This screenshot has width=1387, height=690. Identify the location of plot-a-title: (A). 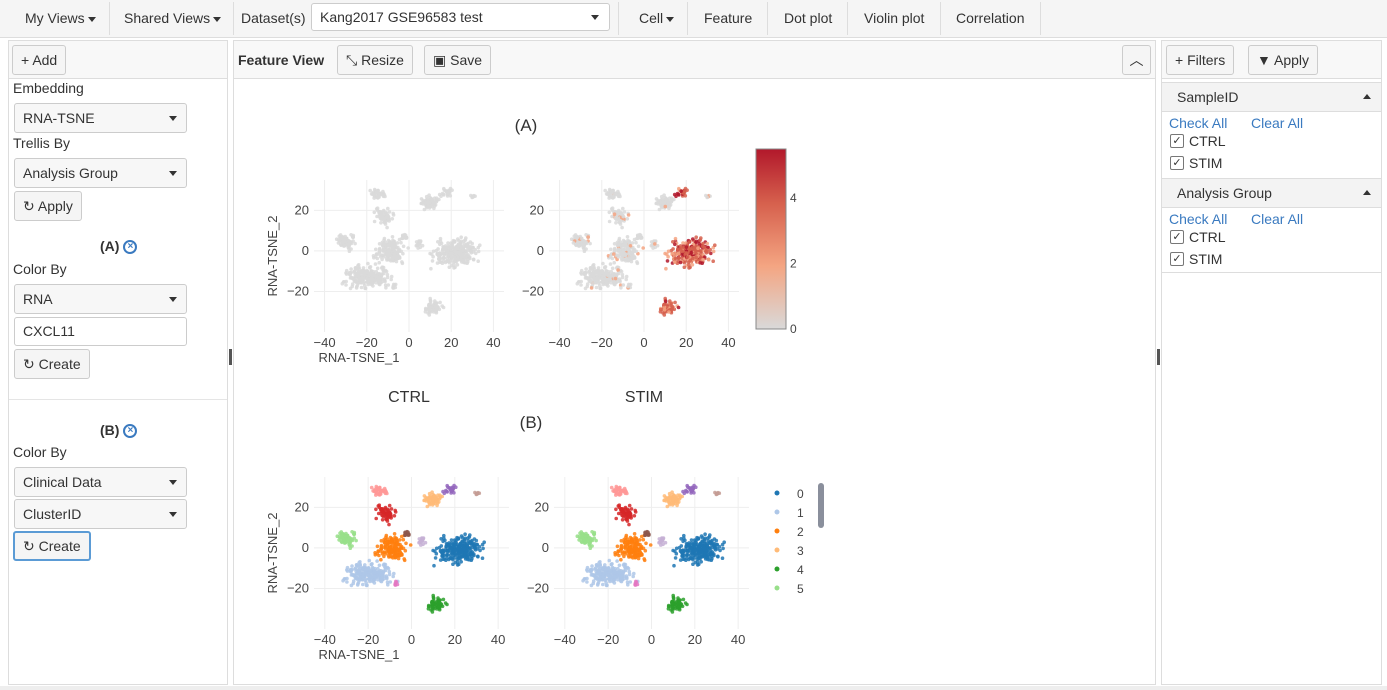
(526, 125).